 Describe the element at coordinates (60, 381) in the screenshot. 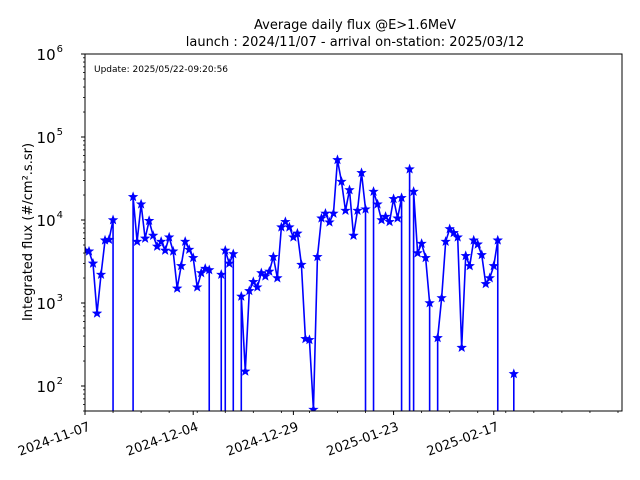

I see `y-tick-exponent: 2` at that location.